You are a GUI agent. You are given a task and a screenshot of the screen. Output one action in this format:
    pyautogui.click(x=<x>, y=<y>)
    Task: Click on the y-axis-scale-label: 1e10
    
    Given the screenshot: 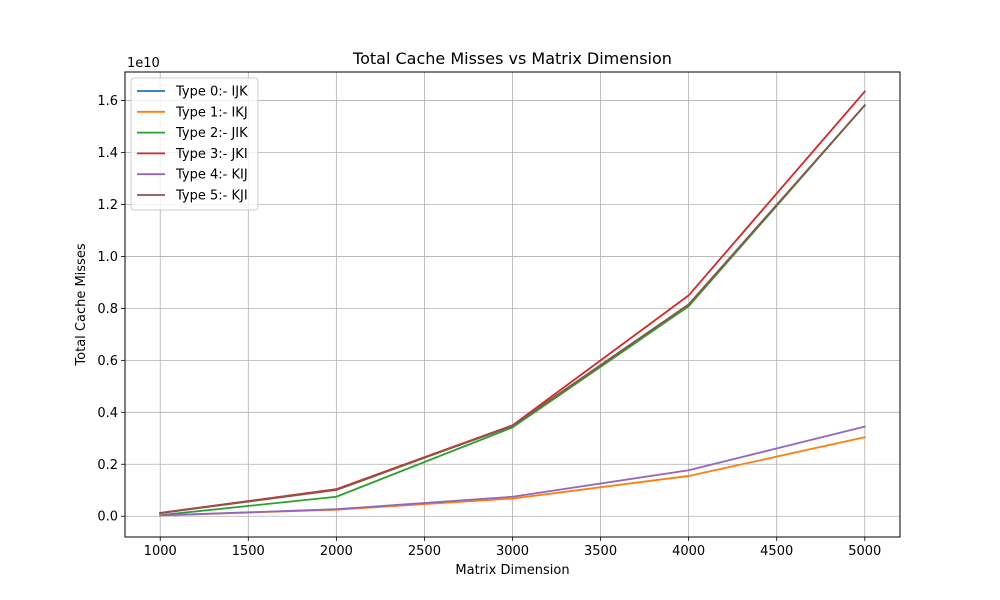 What is the action you would take?
    pyautogui.click(x=143, y=63)
    